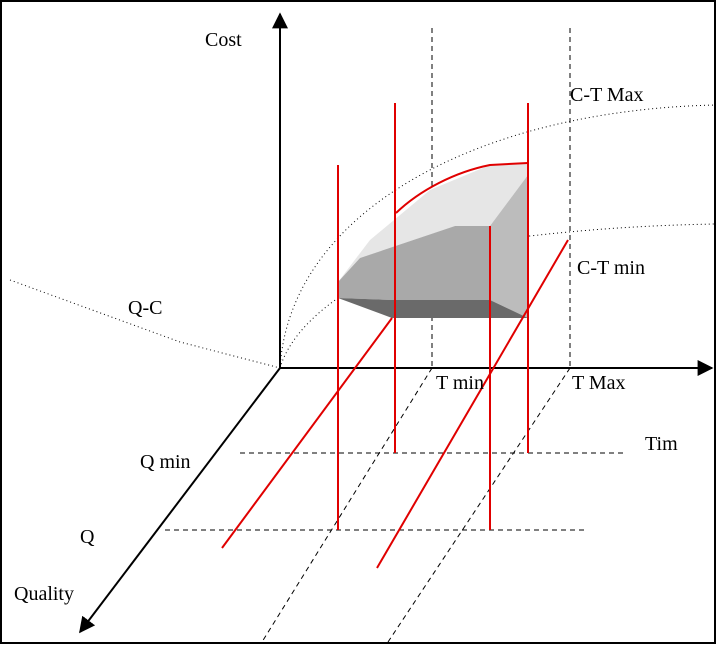 This screenshot has height=649, width=716. Describe the element at coordinates (165, 462) in the screenshot. I see `q-min-label: Q min` at that location.